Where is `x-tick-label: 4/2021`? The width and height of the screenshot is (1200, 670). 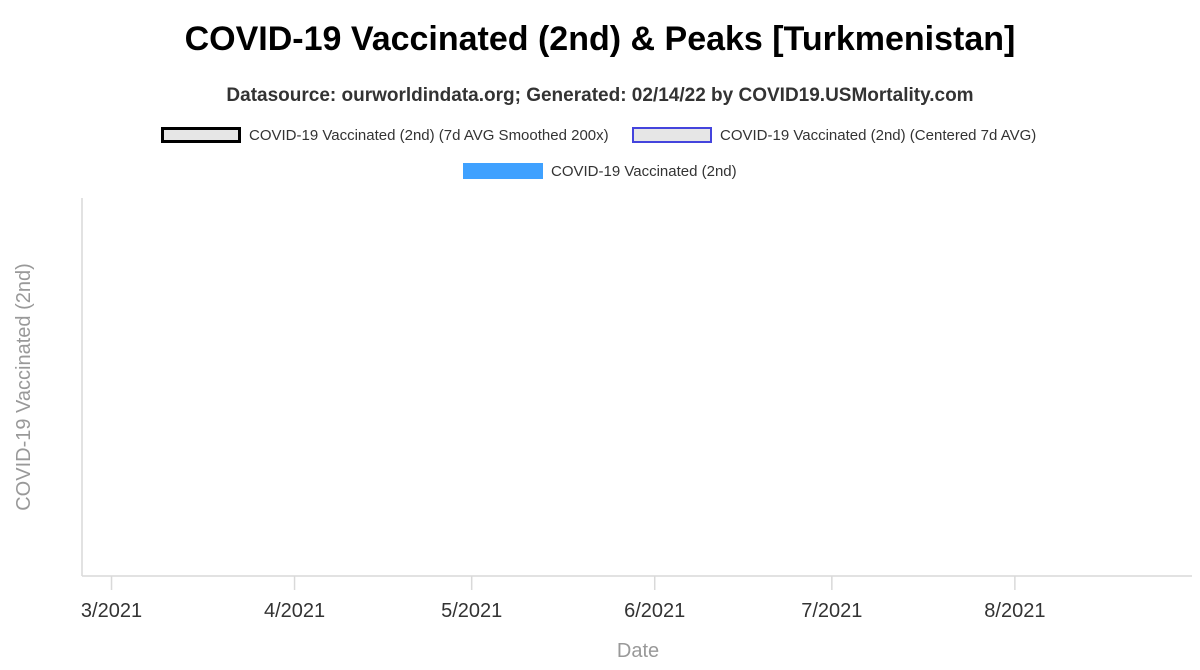 x-tick-label: 4/2021 is located at coordinates (294, 611).